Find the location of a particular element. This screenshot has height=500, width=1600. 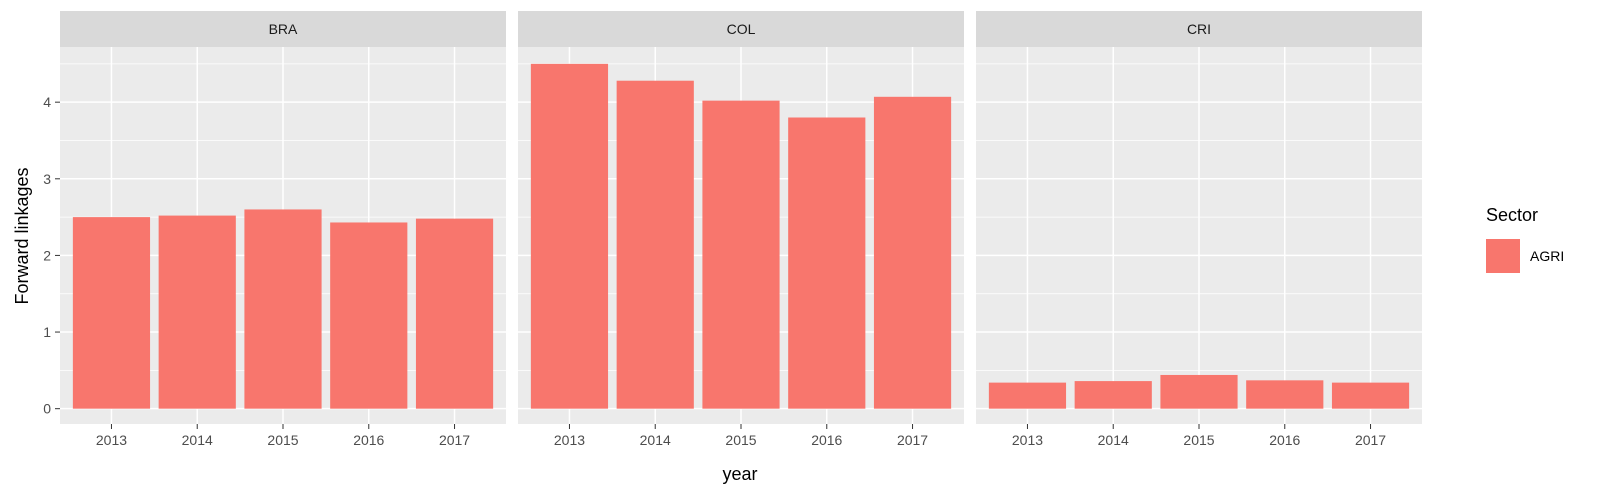

bar-col-2013 is located at coordinates (569, 236).